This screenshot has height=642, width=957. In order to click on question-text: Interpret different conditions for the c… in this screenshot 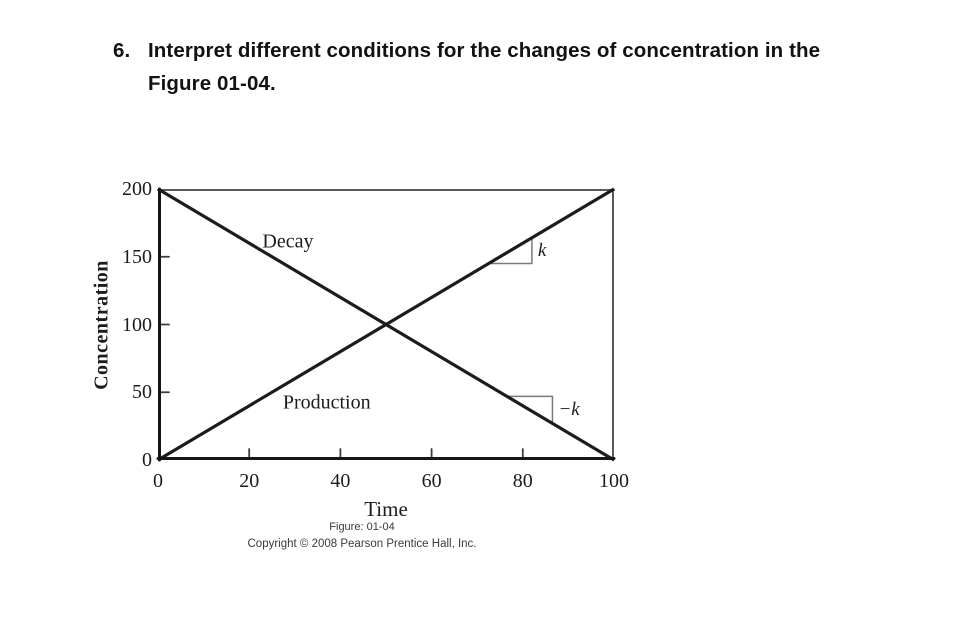, I will do `click(484, 67)`.